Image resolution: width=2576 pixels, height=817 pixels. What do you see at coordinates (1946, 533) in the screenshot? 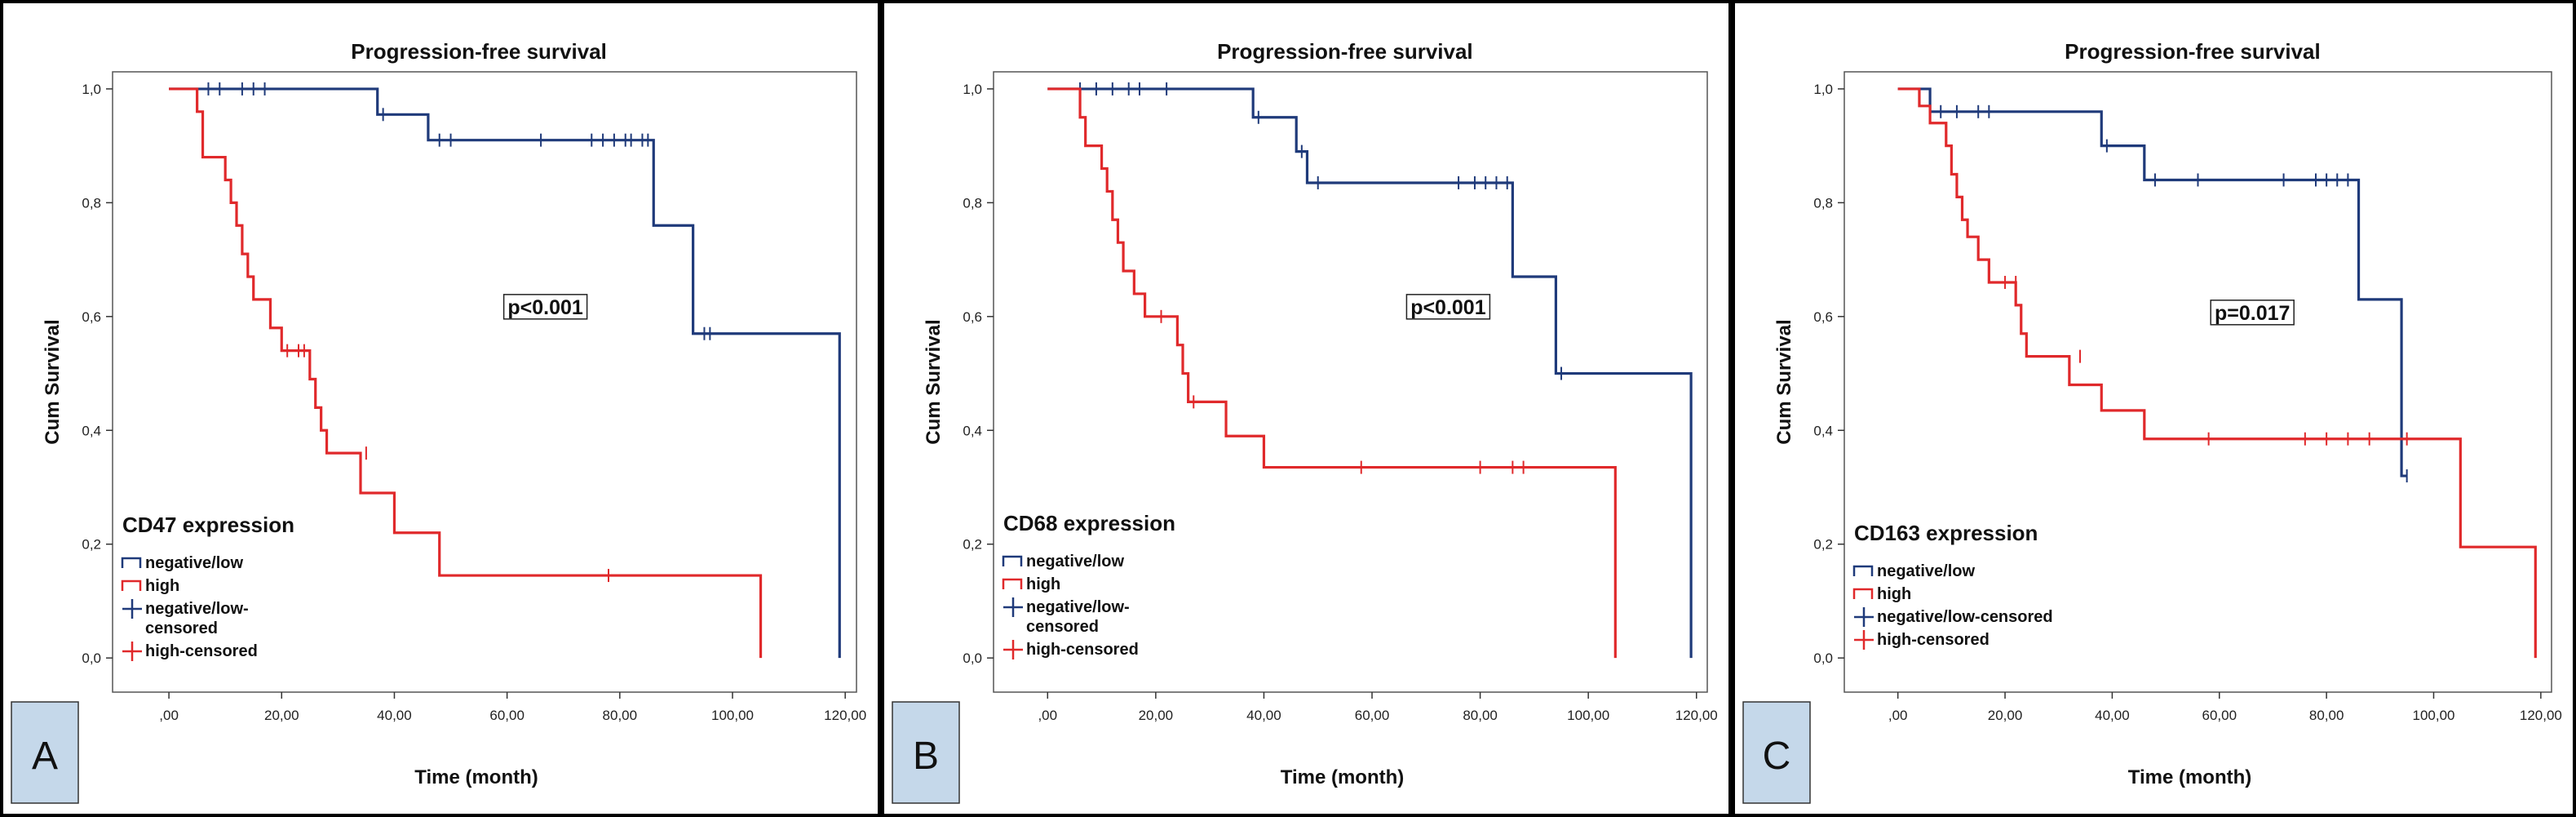
I see `legend-title: CD163 expression` at bounding box center [1946, 533].